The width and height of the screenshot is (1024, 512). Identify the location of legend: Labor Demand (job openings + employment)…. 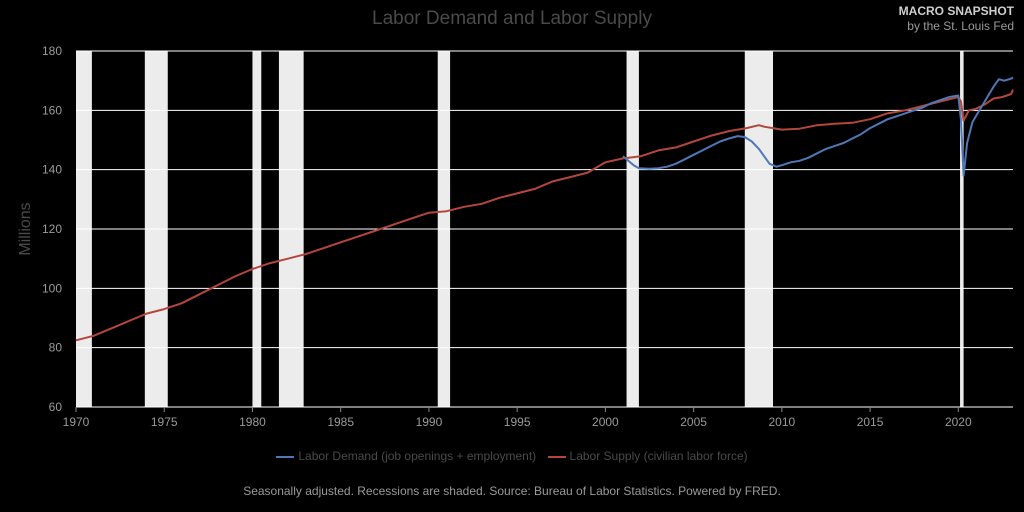
(512, 456).